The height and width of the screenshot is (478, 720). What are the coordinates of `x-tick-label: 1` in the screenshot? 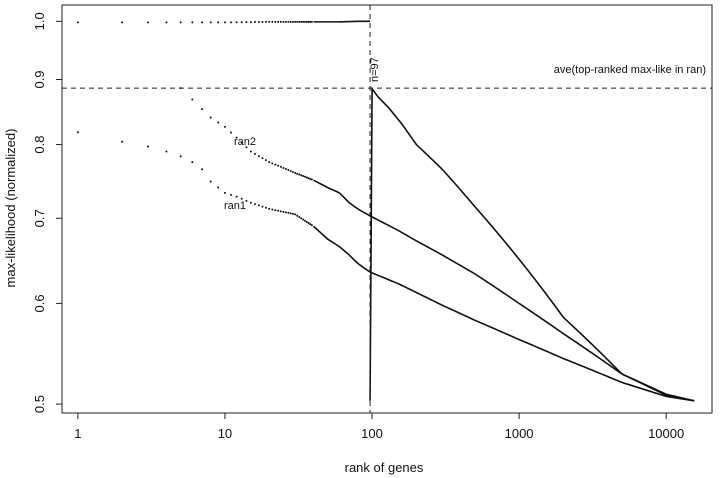 It's located at (77, 433).